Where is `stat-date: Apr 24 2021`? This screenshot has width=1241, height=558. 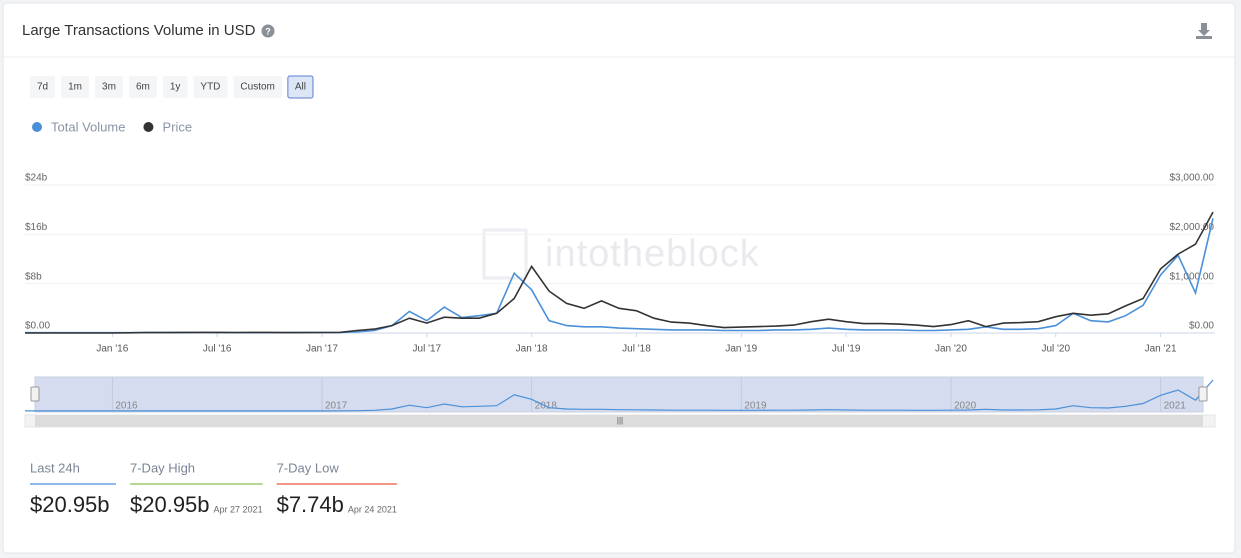 stat-date: Apr 24 2021 is located at coordinates (372, 509).